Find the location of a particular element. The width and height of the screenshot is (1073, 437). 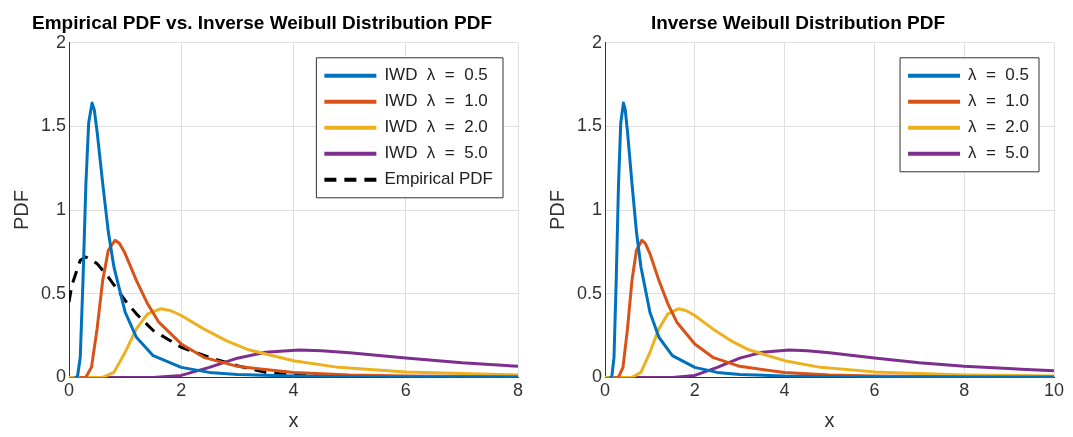

legend-label: IWD λ = 1.0 is located at coordinates (436, 101).